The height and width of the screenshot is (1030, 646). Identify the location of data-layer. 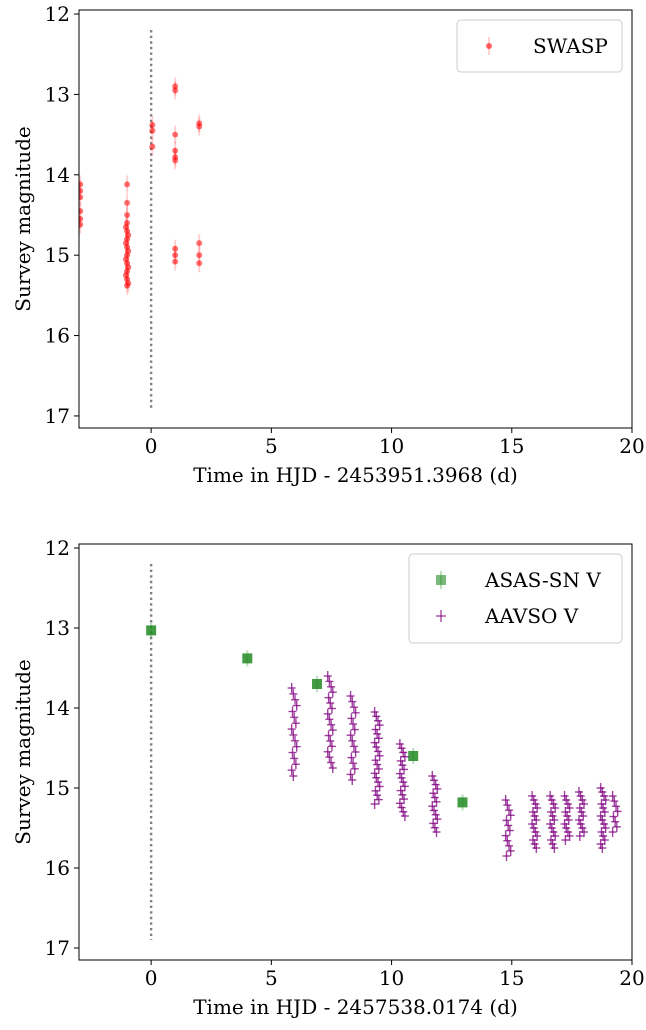
(141, 186).